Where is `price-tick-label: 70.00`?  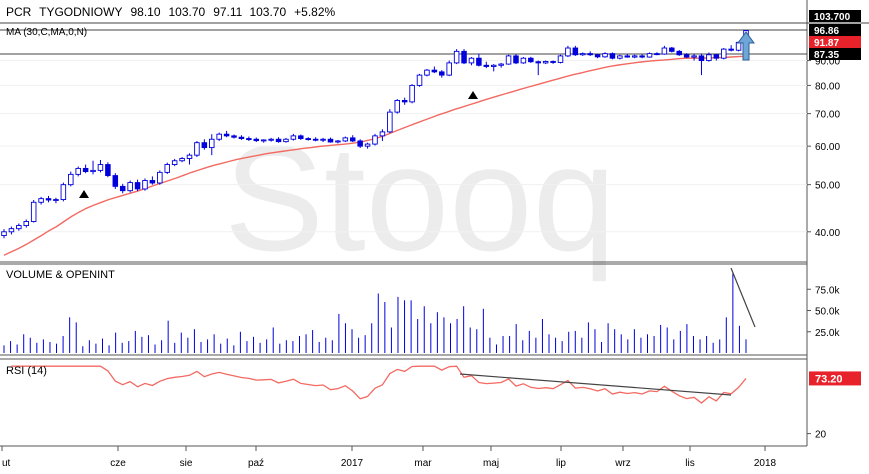
price-tick-label: 70.00 is located at coordinates (827, 115).